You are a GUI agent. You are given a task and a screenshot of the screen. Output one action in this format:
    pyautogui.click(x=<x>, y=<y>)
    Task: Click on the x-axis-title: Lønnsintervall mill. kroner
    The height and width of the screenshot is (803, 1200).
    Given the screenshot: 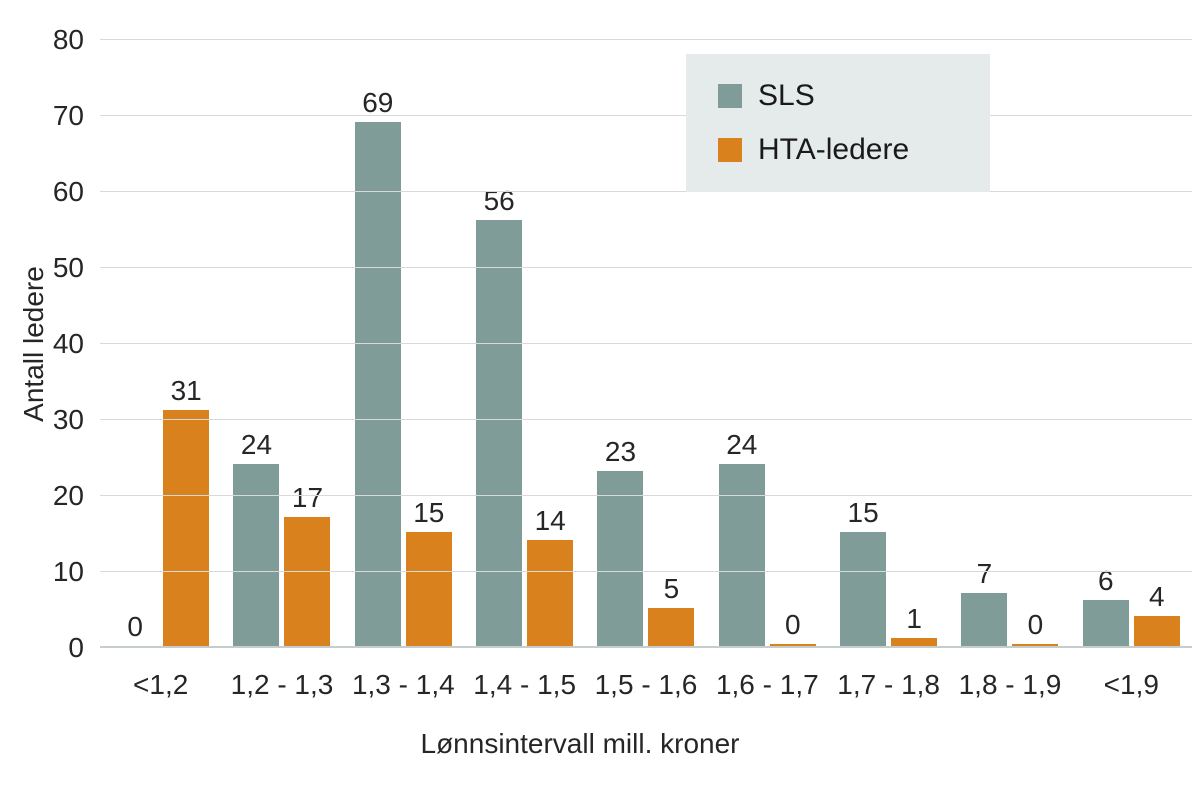 What is the action you would take?
    pyautogui.click(x=580, y=743)
    